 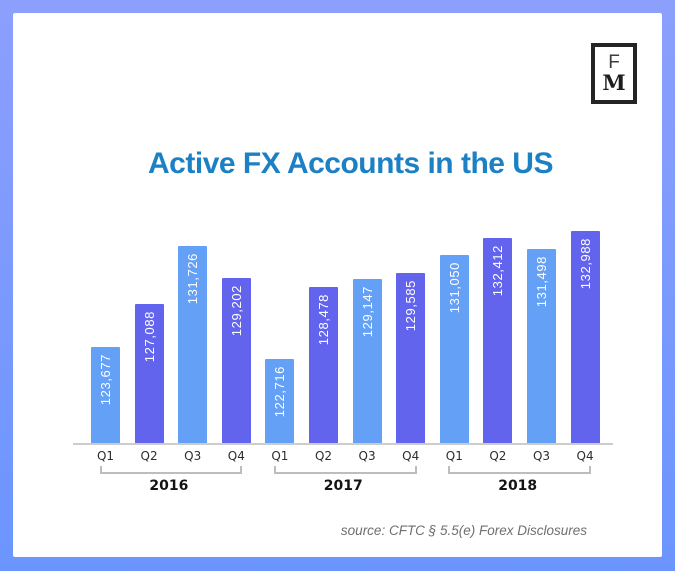 What do you see at coordinates (323, 365) in the screenshot?
I see `bar-2017-Q2: 128,478` at bounding box center [323, 365].